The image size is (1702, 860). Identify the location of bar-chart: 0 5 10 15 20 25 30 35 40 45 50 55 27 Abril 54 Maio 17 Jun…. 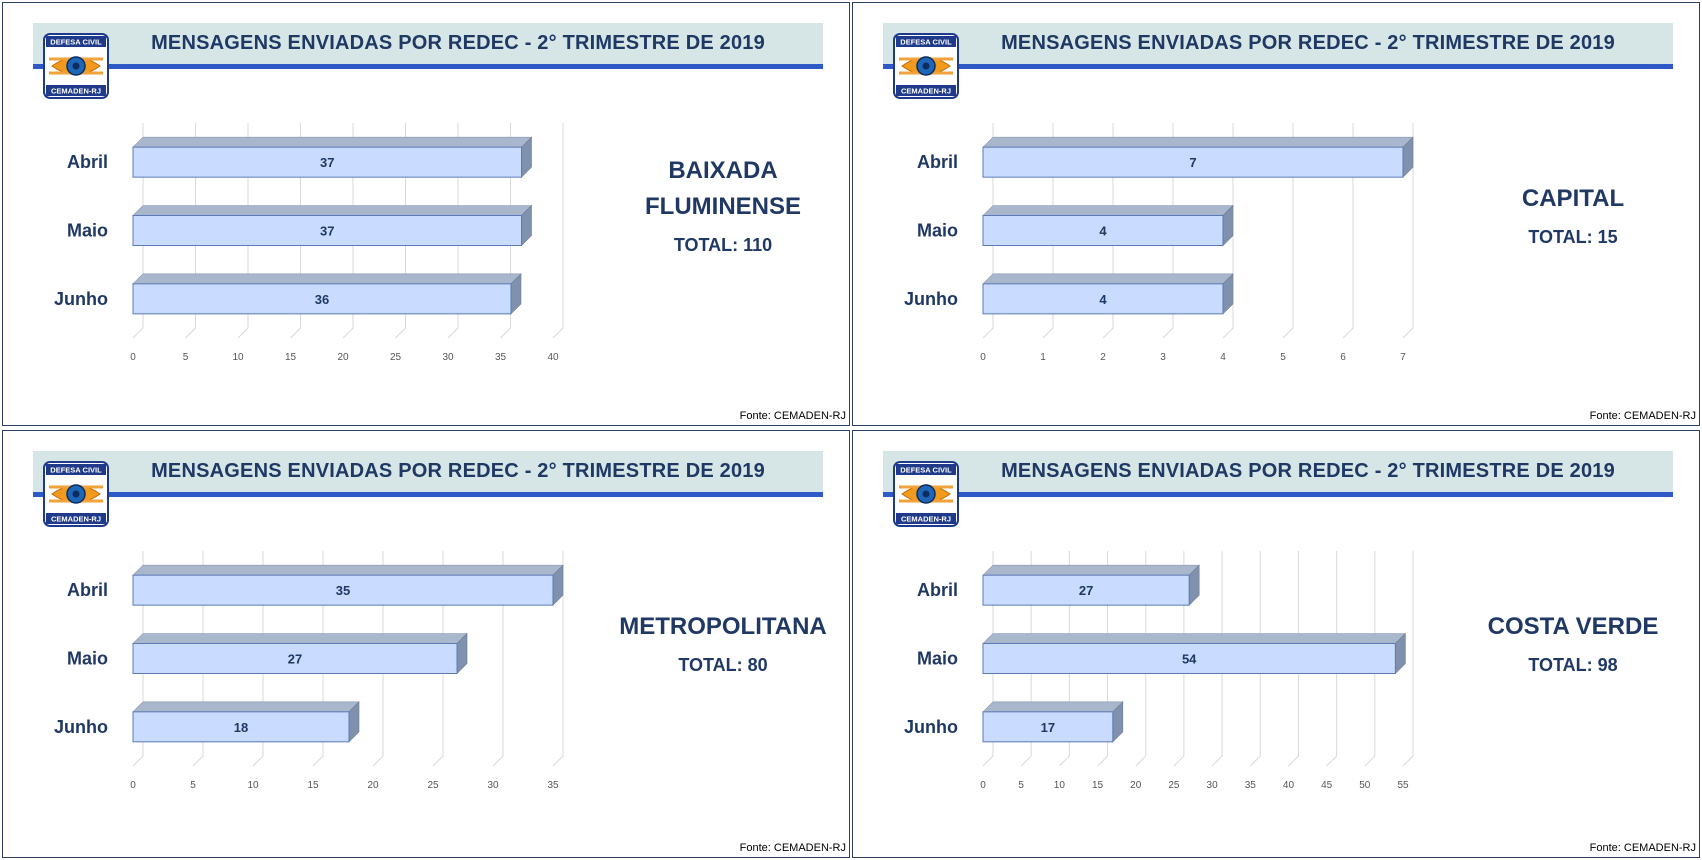
(1183, 691).